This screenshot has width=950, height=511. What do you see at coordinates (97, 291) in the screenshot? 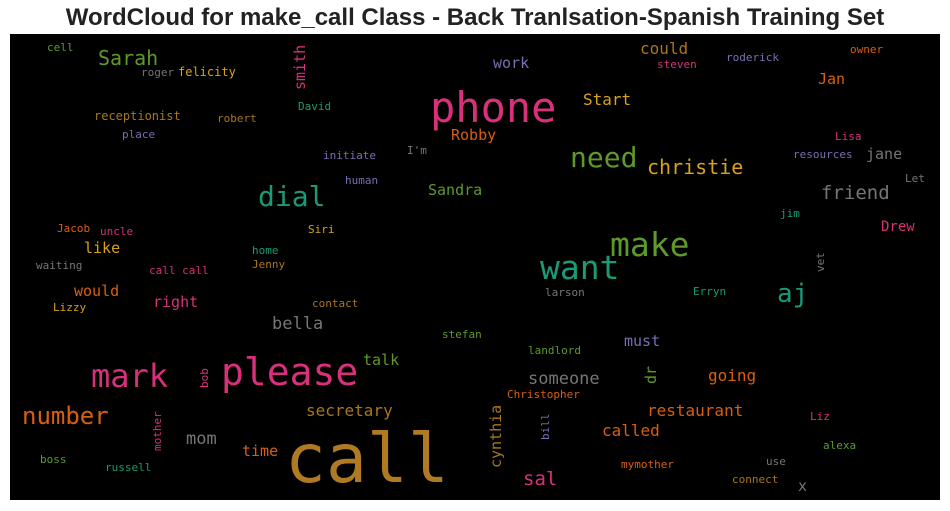
I see `word-would: would` at bounding box center [97, 291].